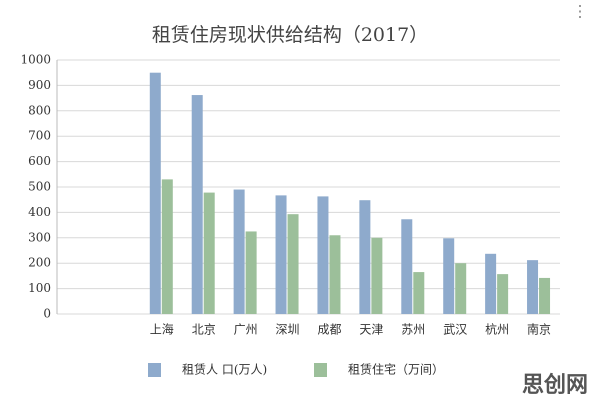 This screenshot has width=596, height=406. What do you see at coordinates (580, 11) in the screenshot?
I see `menu-icon: ⋮` at bounding box center [580, 11].